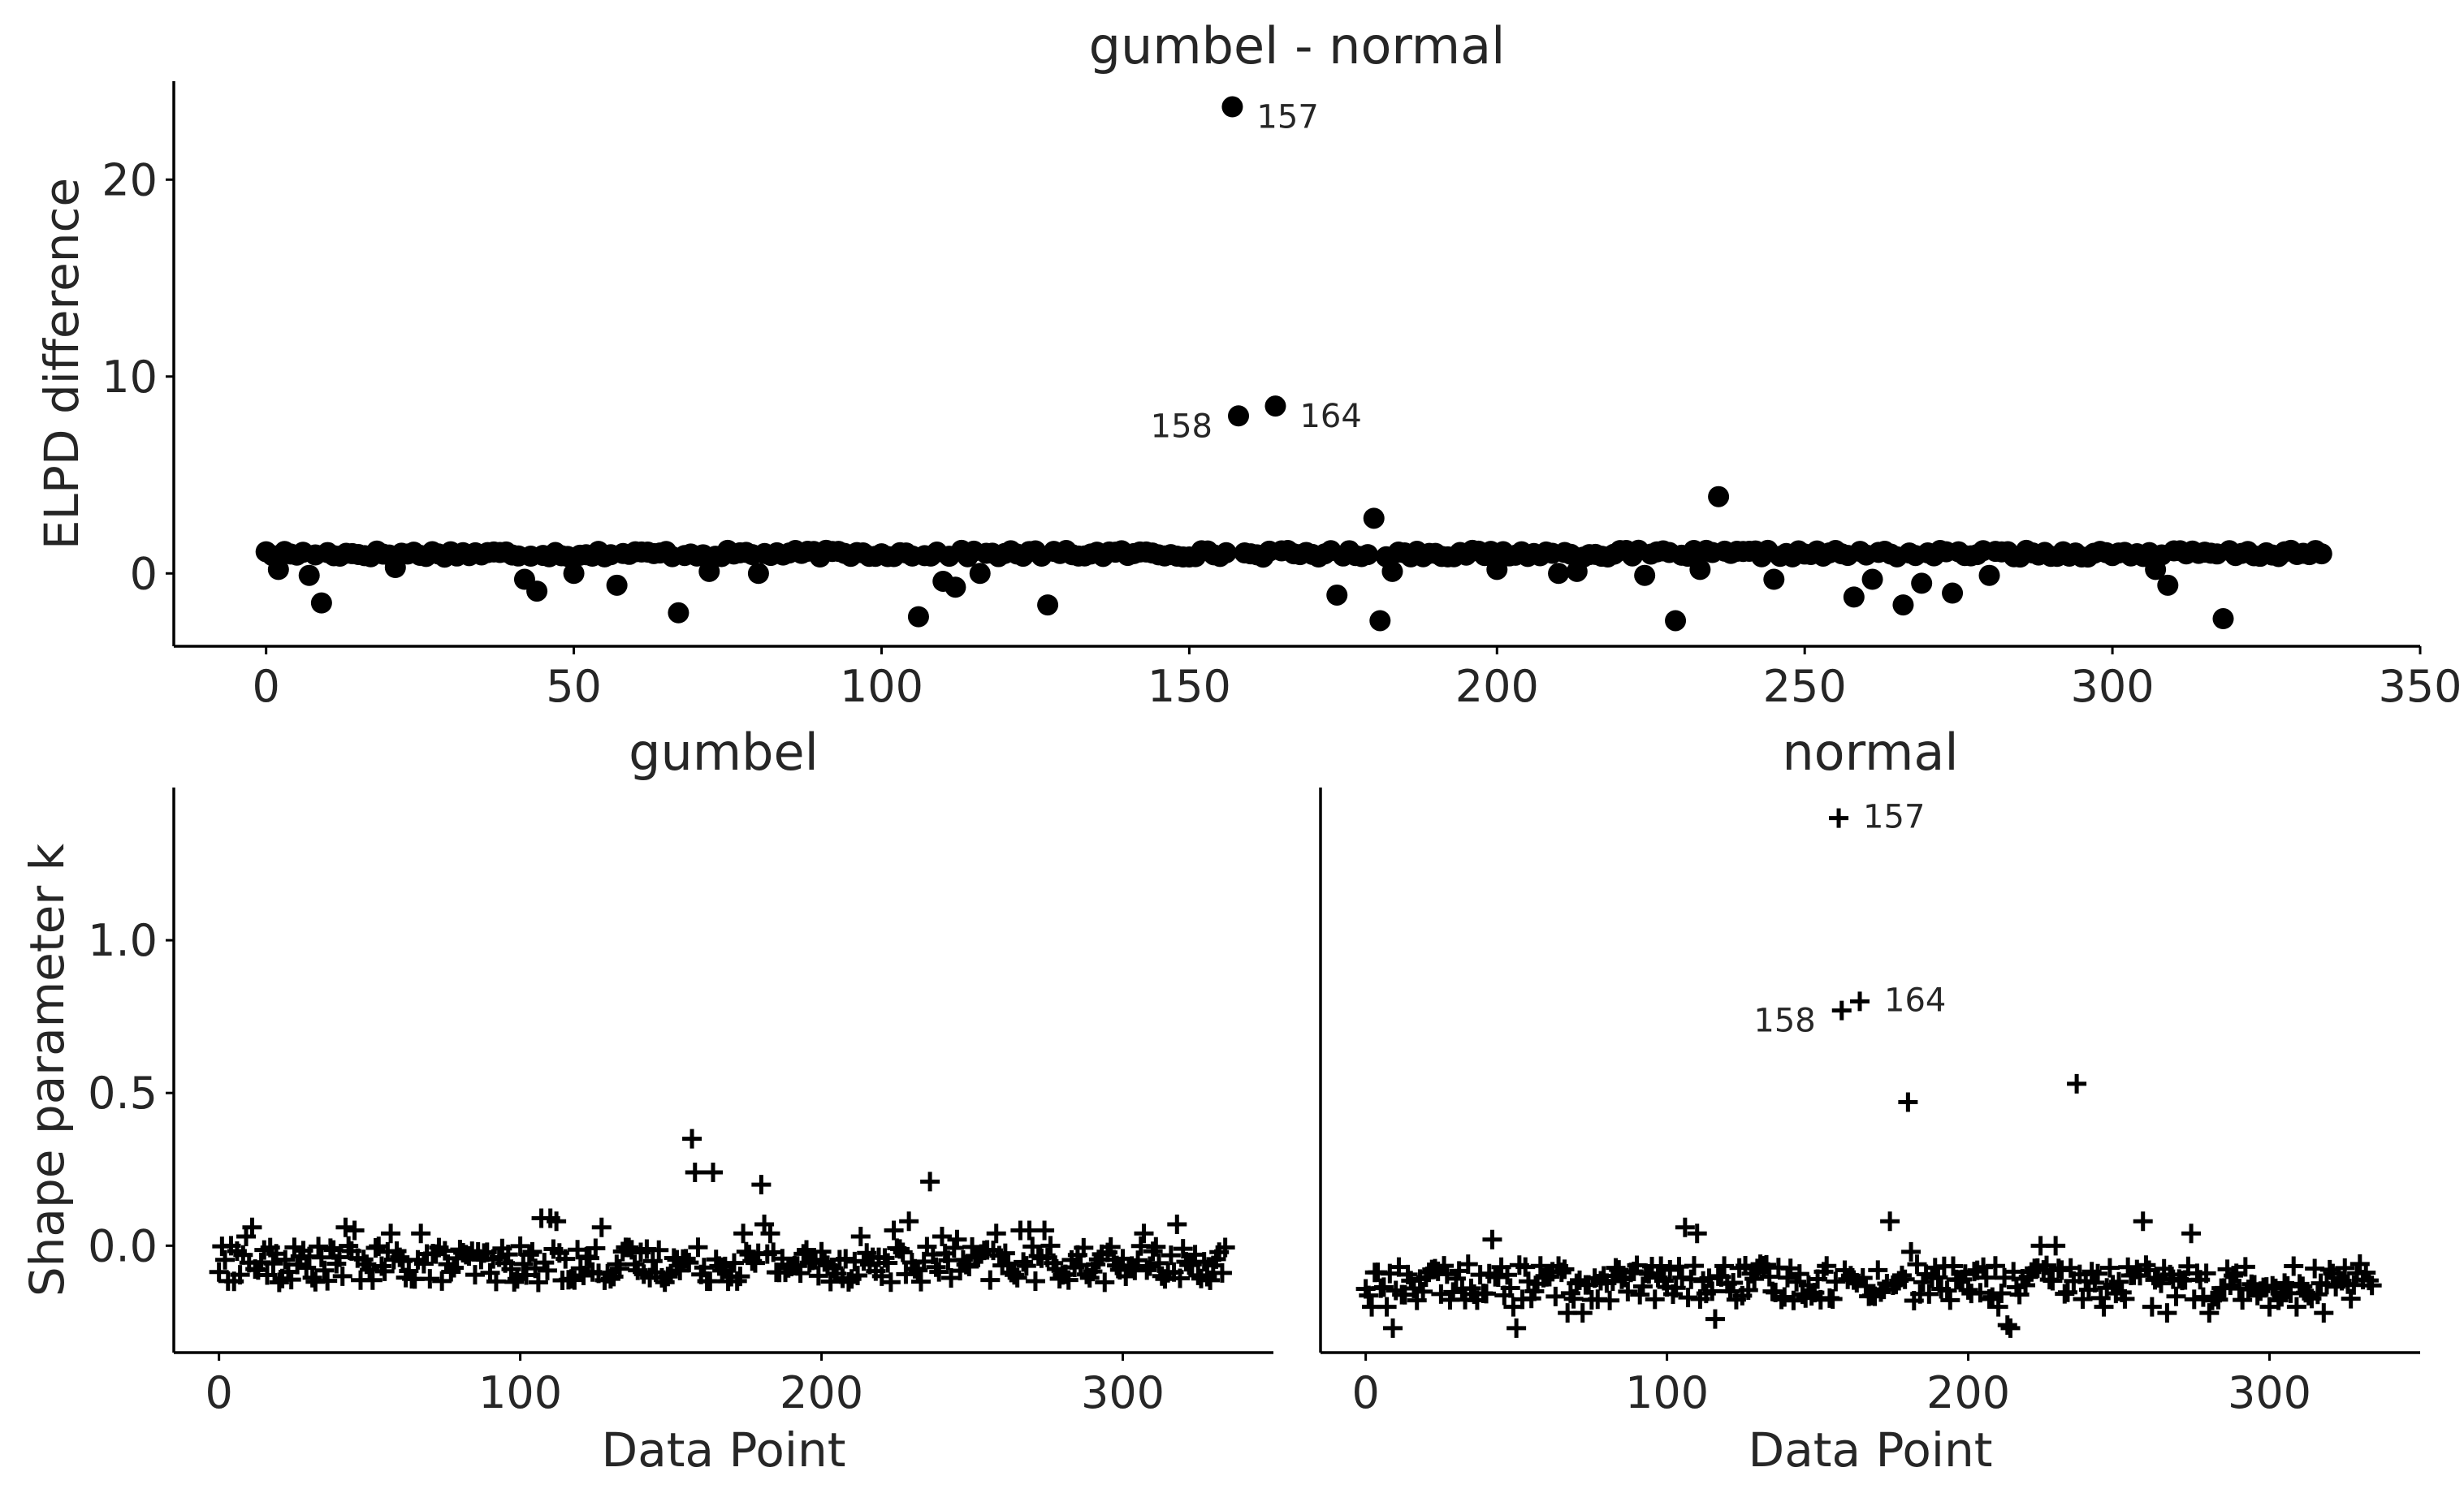  I want to click on x-tick-label: 0, so click(218, 1392).